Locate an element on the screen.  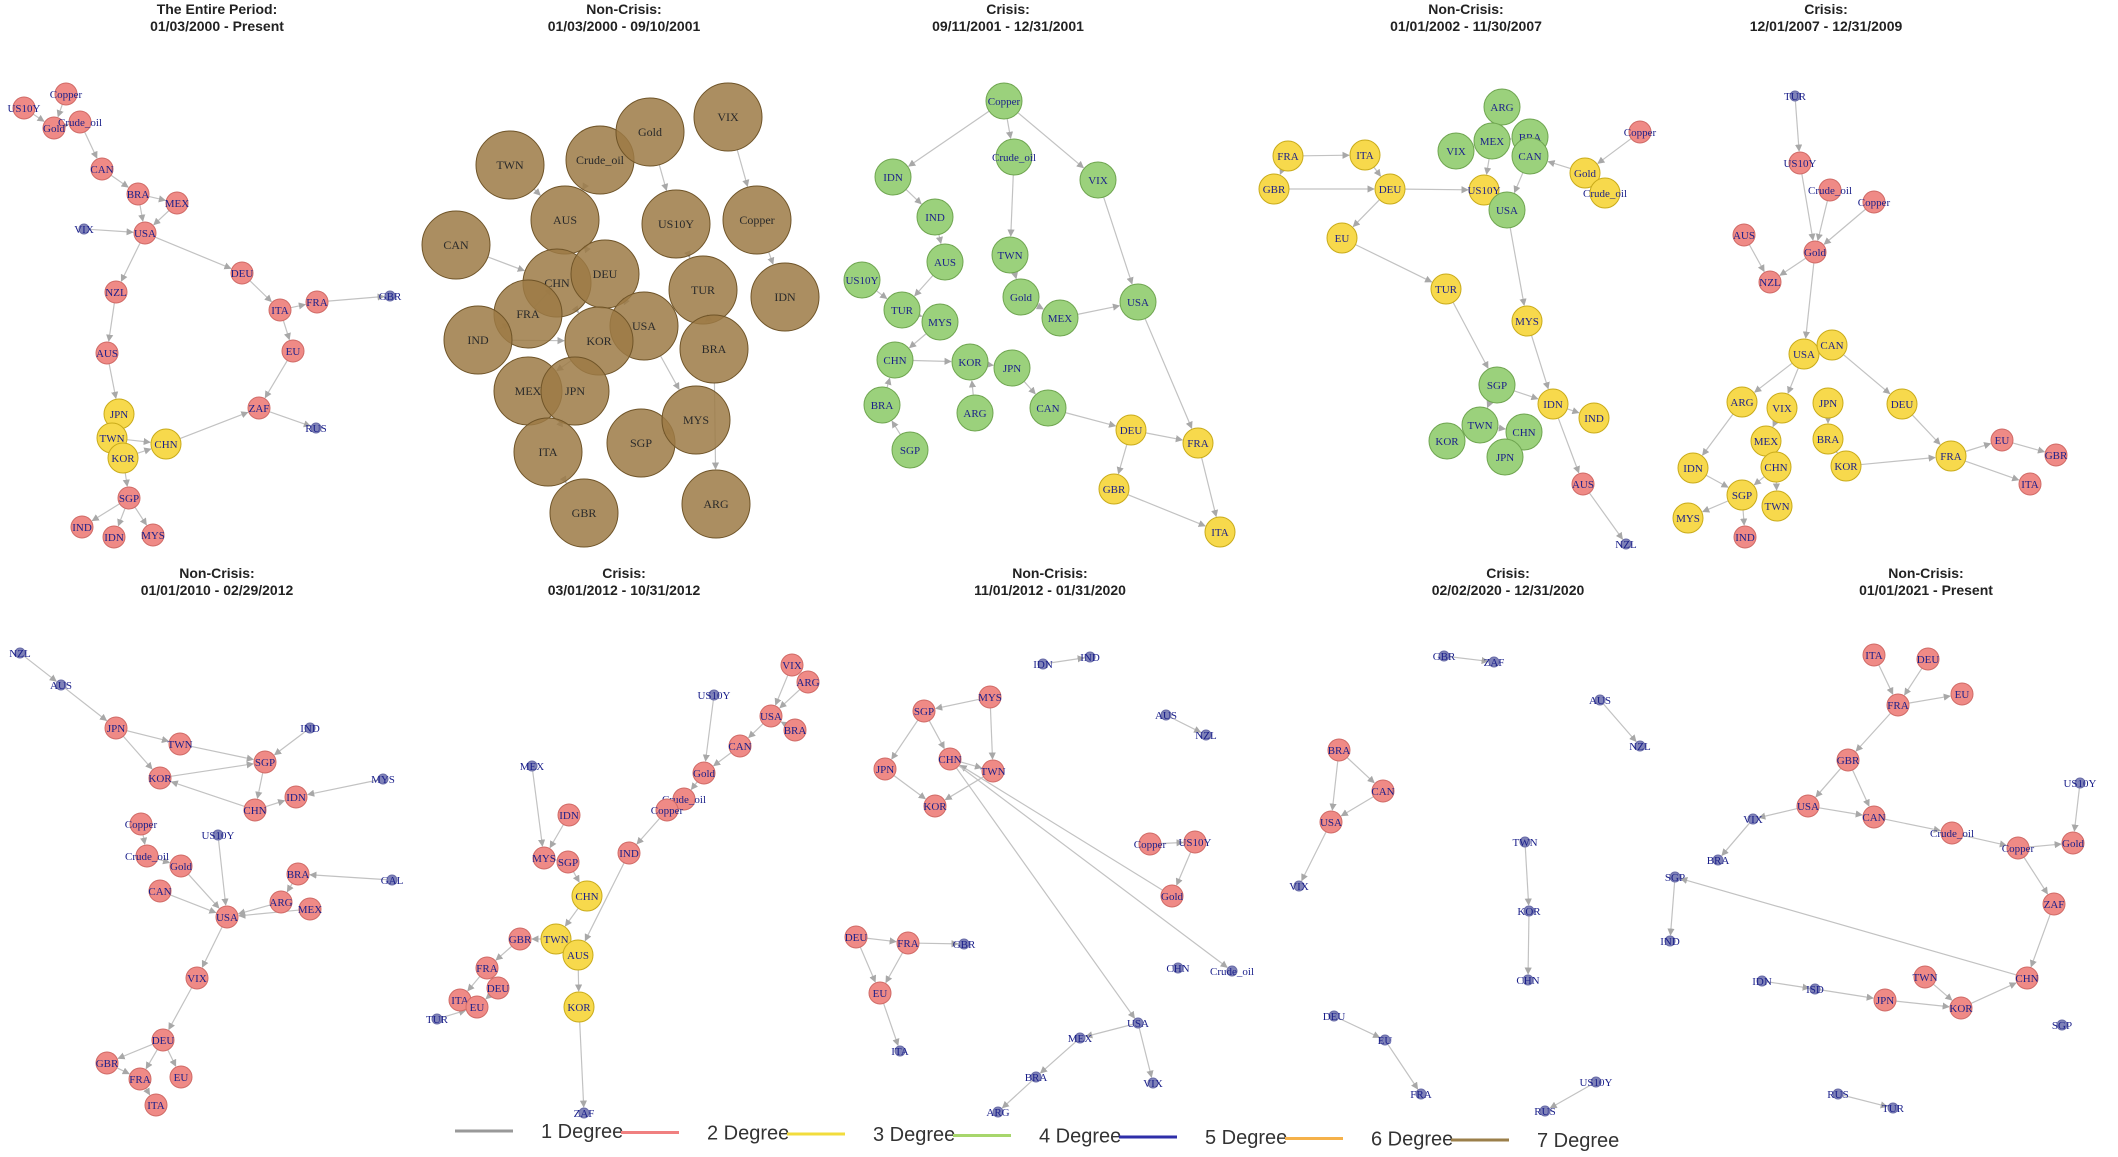
edge-Gold-CHN is located at coordinates (1061, 827).